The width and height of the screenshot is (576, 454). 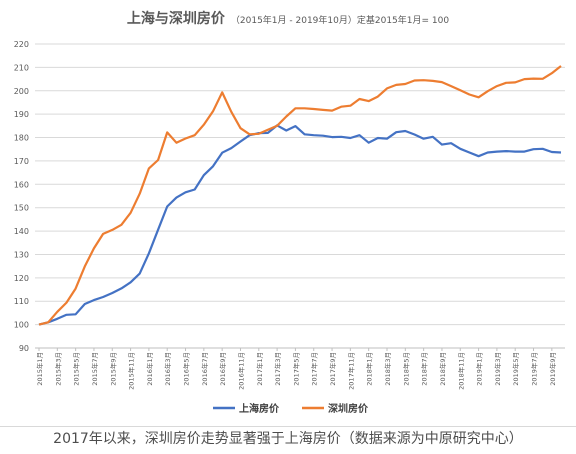 What do you see at coordinates (314, 369) in the screenshot?
I see `x-tick-label: 2017年7月` at bounding box center [314, 369].